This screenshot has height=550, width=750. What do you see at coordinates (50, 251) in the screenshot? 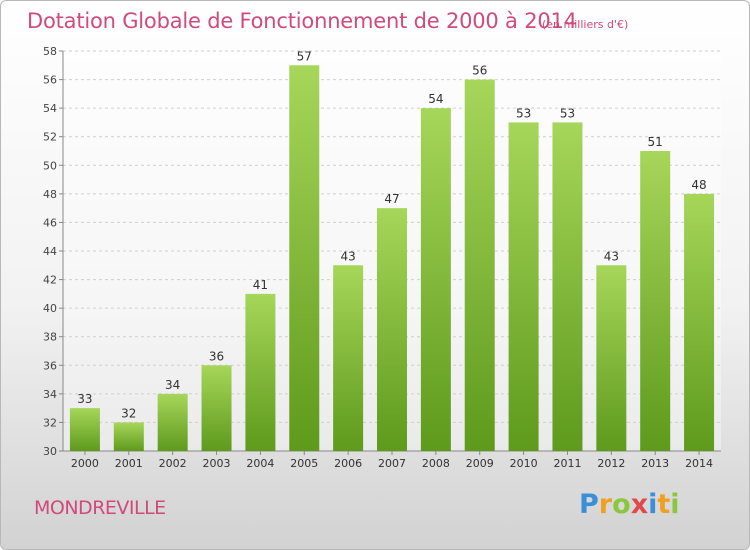
I see `y-tick-label: 44` at bounding box center [50, 251].